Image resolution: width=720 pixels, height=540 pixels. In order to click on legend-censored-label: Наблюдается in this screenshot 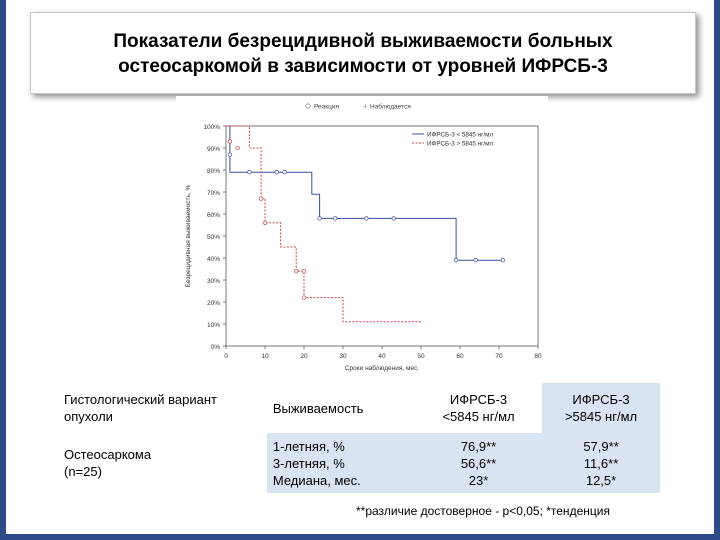, I will do `click(390, 107)`.